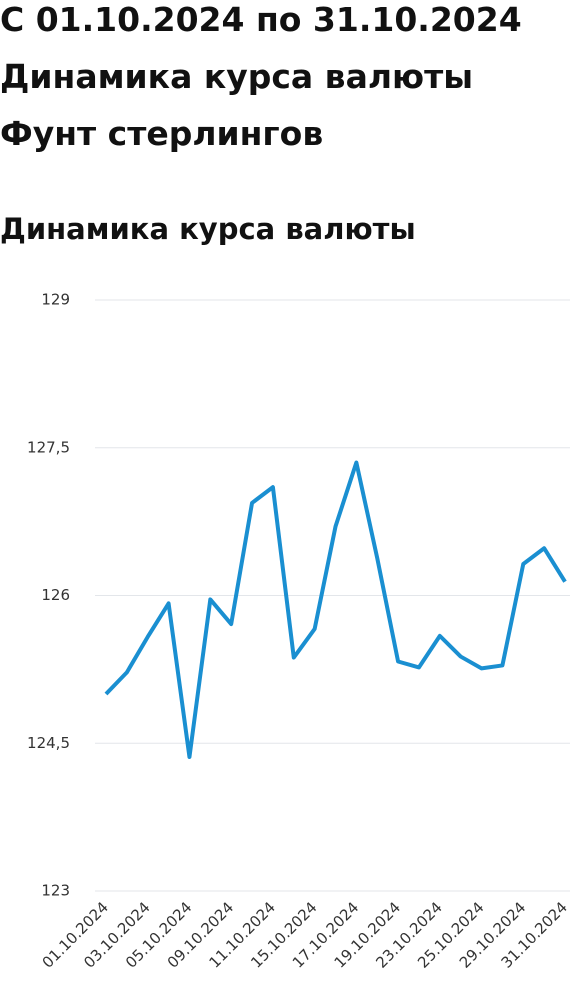 Image resolution: width=582 pixels, height=1000 pixels. Describe the element at coordinates (48, 447) in the screenshot. I see `y-tick-label: 127,5` at that location.